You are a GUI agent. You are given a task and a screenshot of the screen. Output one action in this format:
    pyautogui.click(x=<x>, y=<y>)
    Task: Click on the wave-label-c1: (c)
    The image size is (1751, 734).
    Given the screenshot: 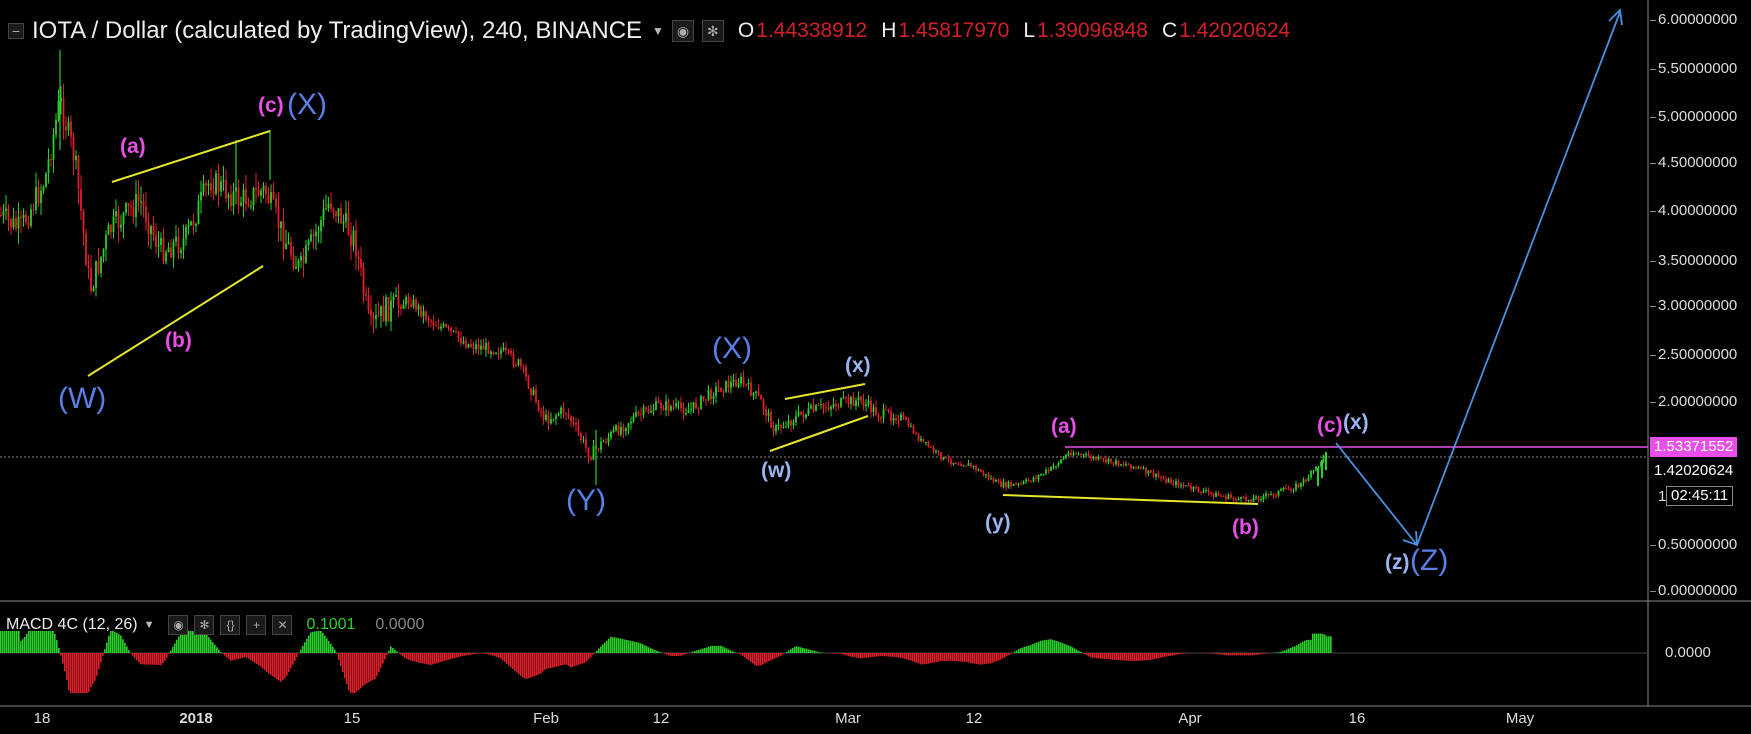 What is the action you would take?
    pyautogui.click(x=271, y=105)
    